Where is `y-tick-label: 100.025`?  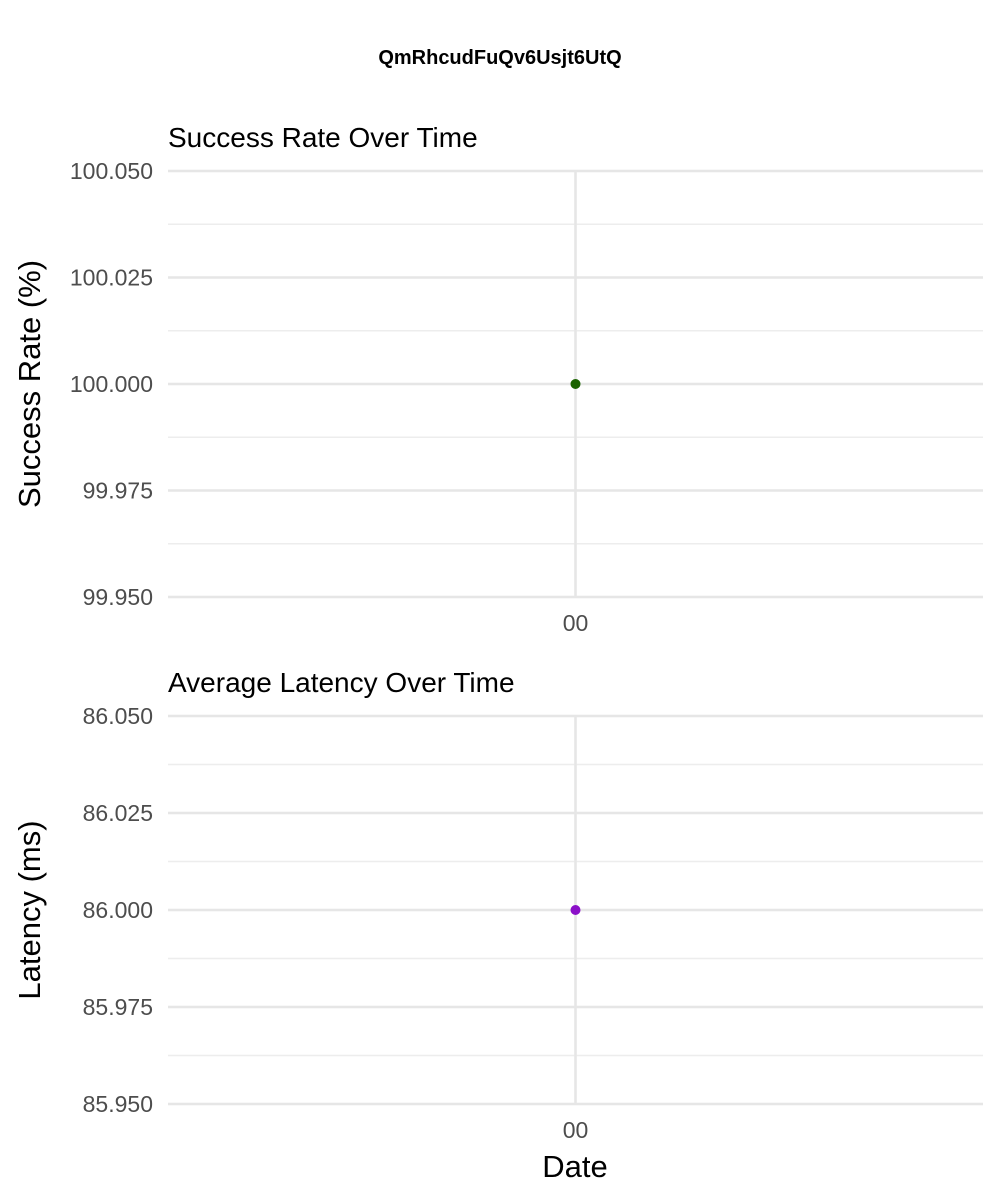 y-tick-label: 100.025 is located at coordinates (111, 278).